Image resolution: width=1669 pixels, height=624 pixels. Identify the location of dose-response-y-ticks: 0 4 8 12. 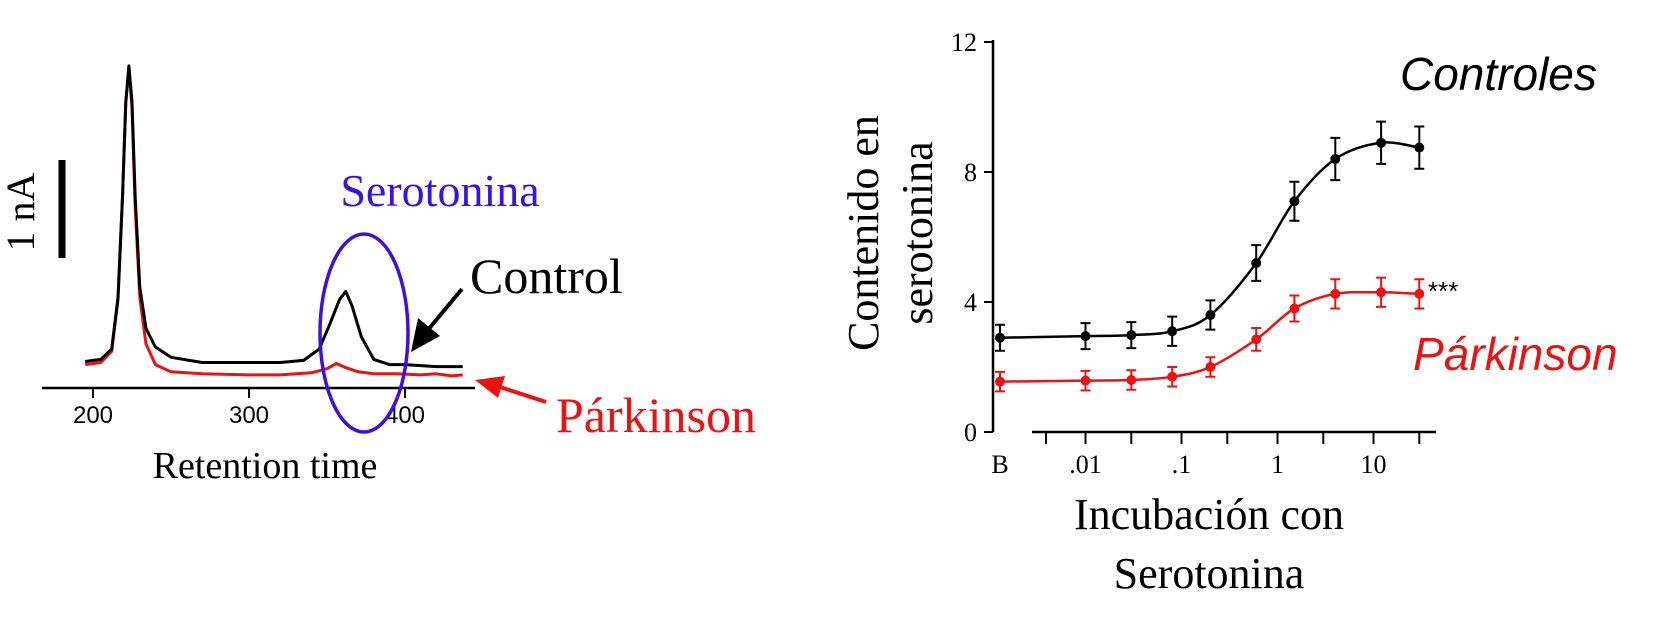
(972, 237).